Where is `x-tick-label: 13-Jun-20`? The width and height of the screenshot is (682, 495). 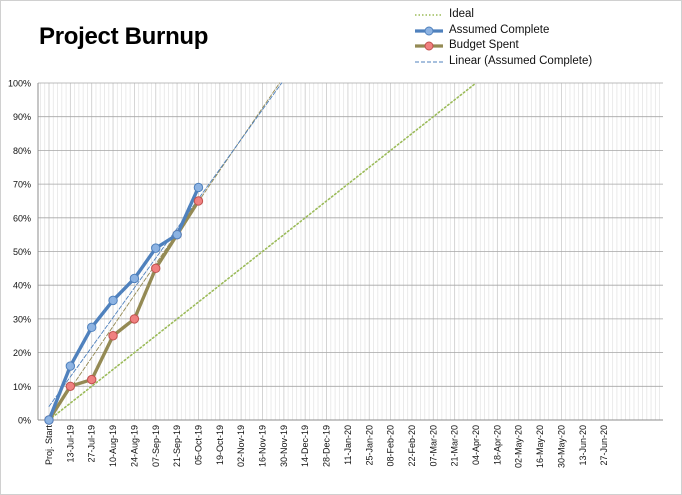
x-tick-label: 13-Jun-20 is located at coordinates (583, 445).